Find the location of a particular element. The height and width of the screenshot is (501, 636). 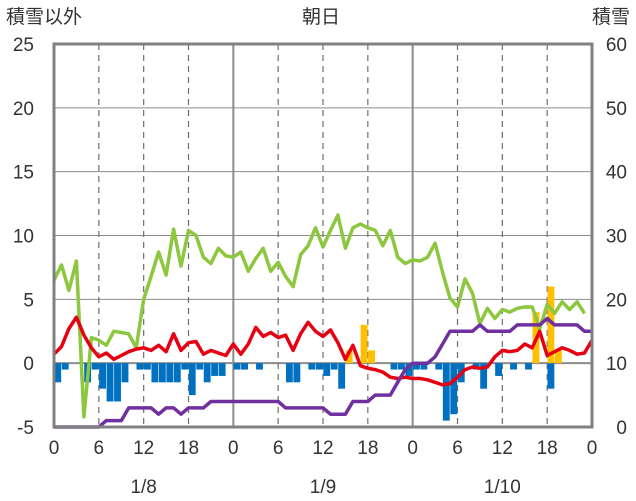

right-tick-label: 0 is located at coordinates (621, 428).